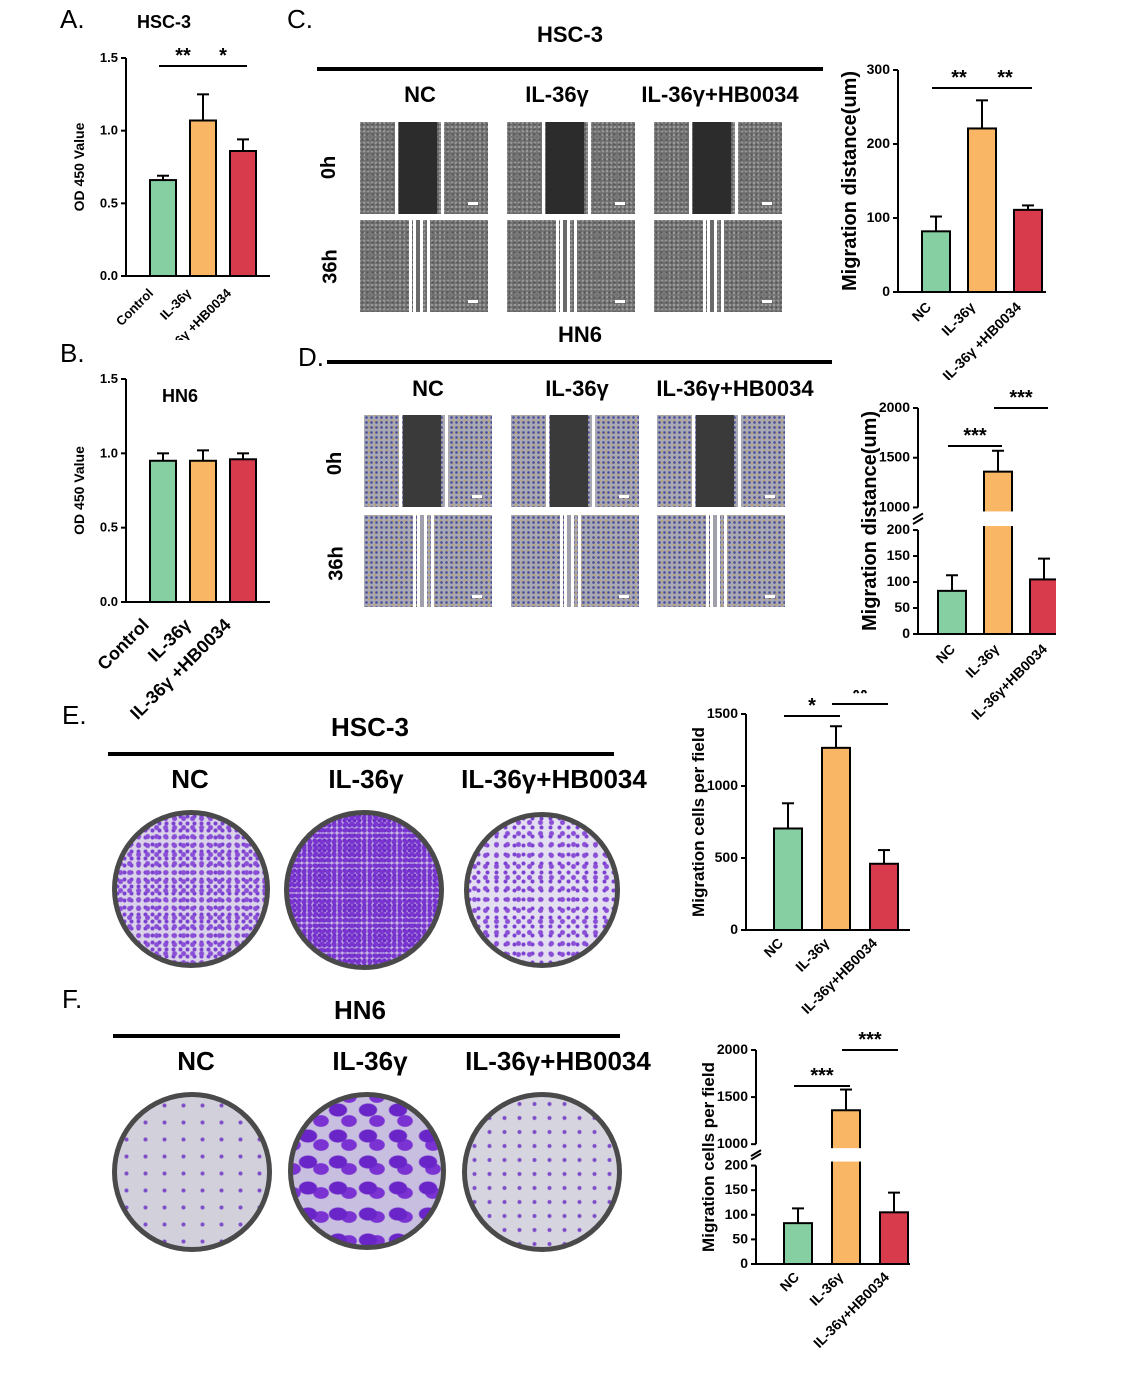  What do you see at coordinates (196, 1061) in the screenshot?
I see `panel-f-group-nc: NC` at bounding box center [196, 1061].